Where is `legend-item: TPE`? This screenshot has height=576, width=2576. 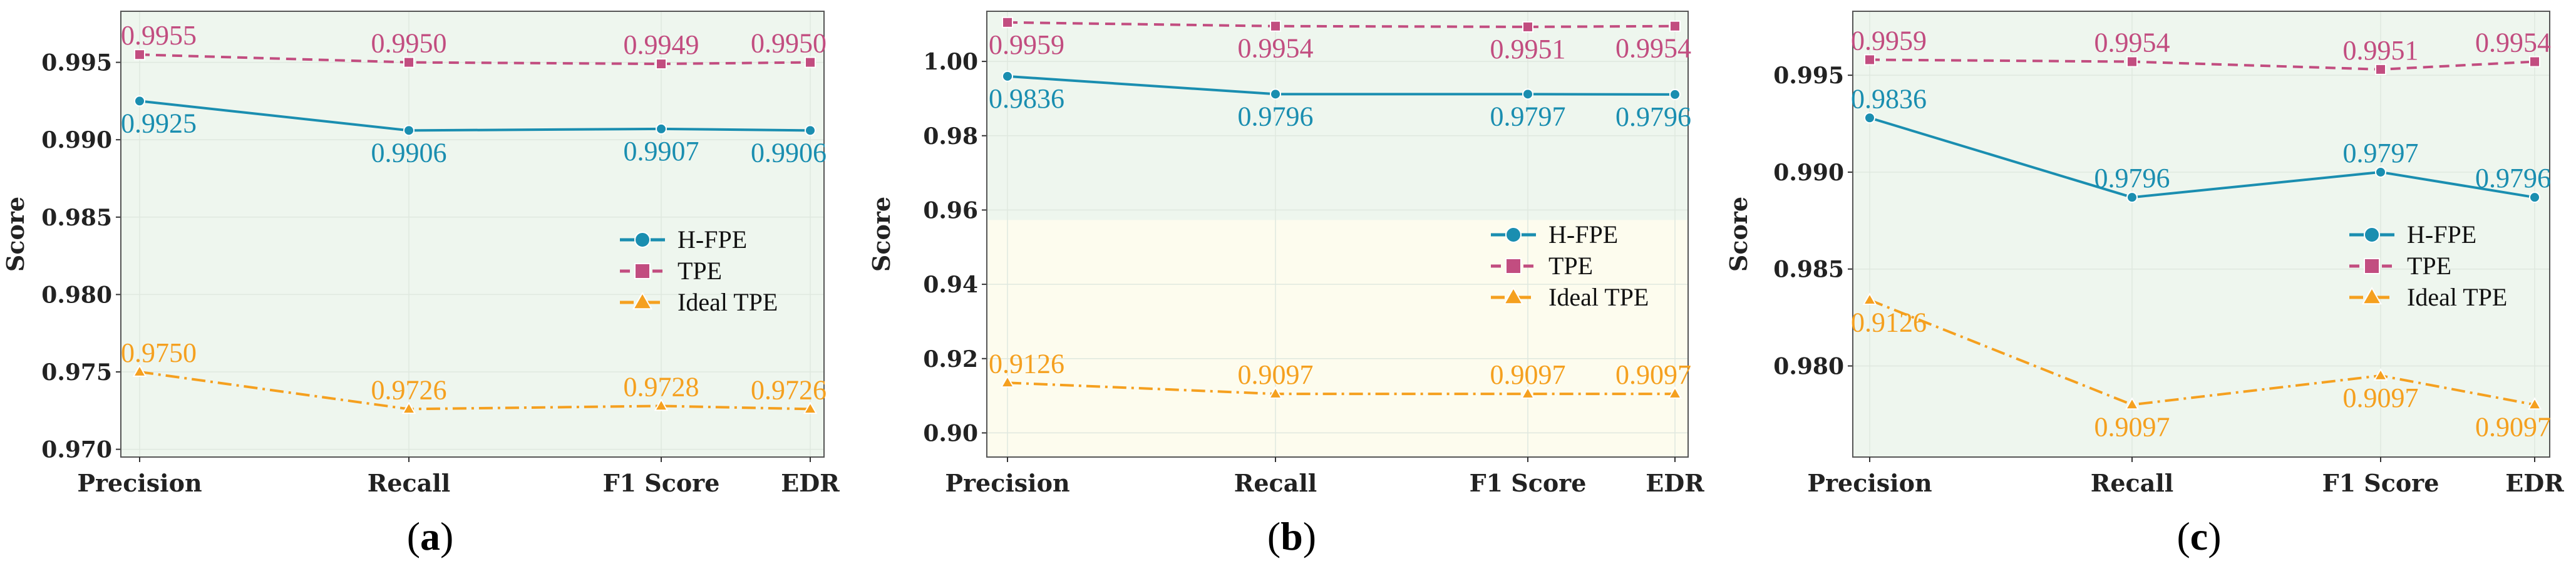 legend-item: TPE is located at coordinates (671, 271).